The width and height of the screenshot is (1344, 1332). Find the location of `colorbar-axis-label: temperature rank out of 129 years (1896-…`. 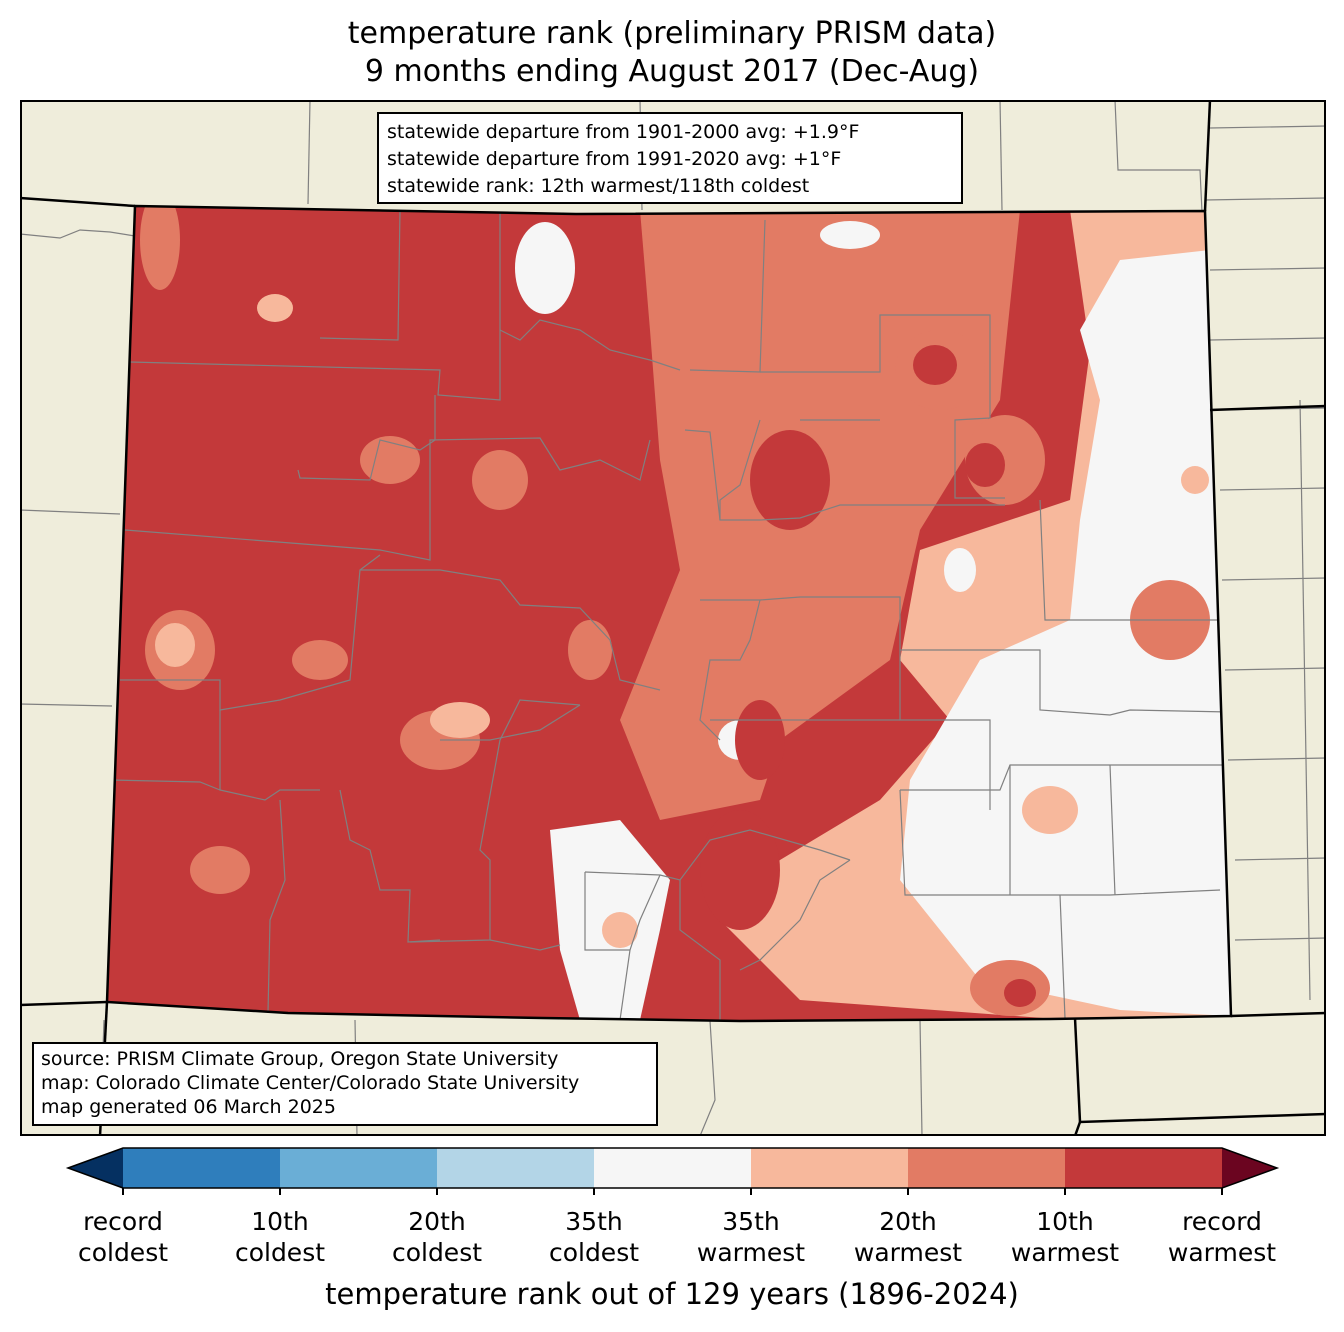

colorbar-axis-label: temperature rank out of 129 years (1896-… is located at coordinates (672, 1294).